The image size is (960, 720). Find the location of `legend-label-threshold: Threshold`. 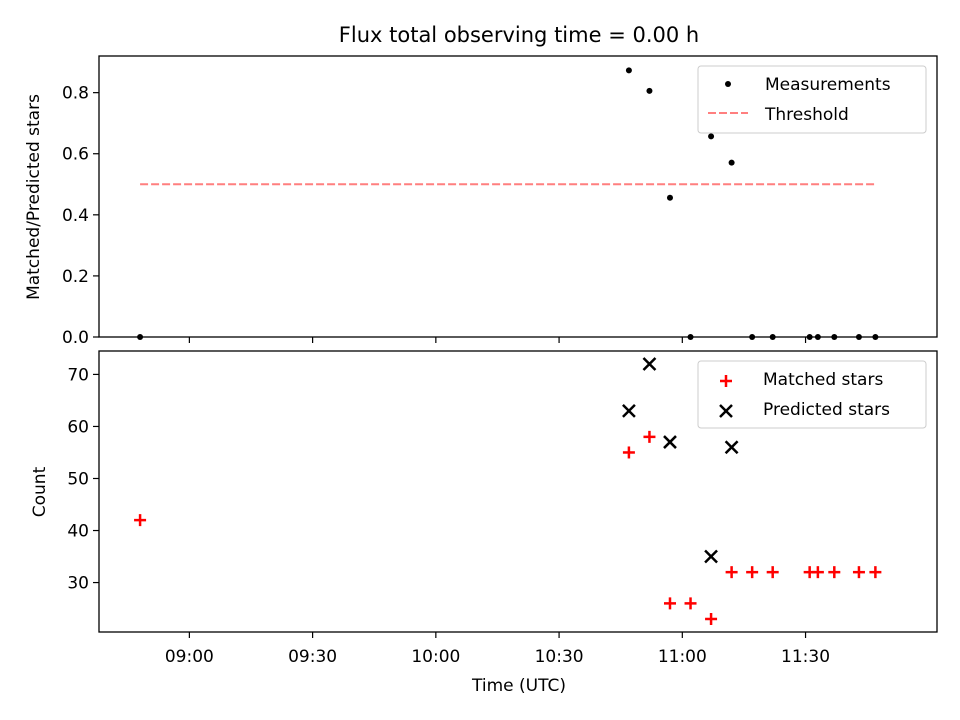

legend-label-threshold: Threshold is located at coordinates (806, 115).